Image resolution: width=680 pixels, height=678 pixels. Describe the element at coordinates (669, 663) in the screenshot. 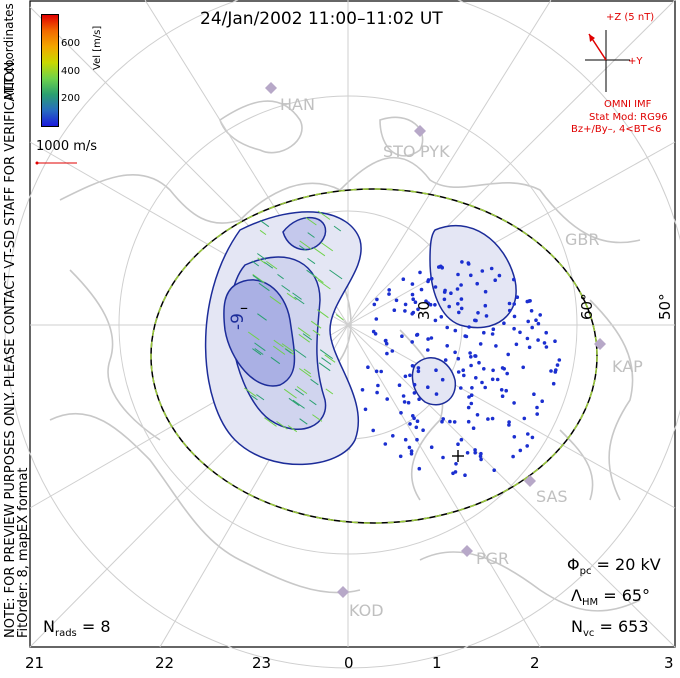

I see `mlt-tick-3: 3` at that location.